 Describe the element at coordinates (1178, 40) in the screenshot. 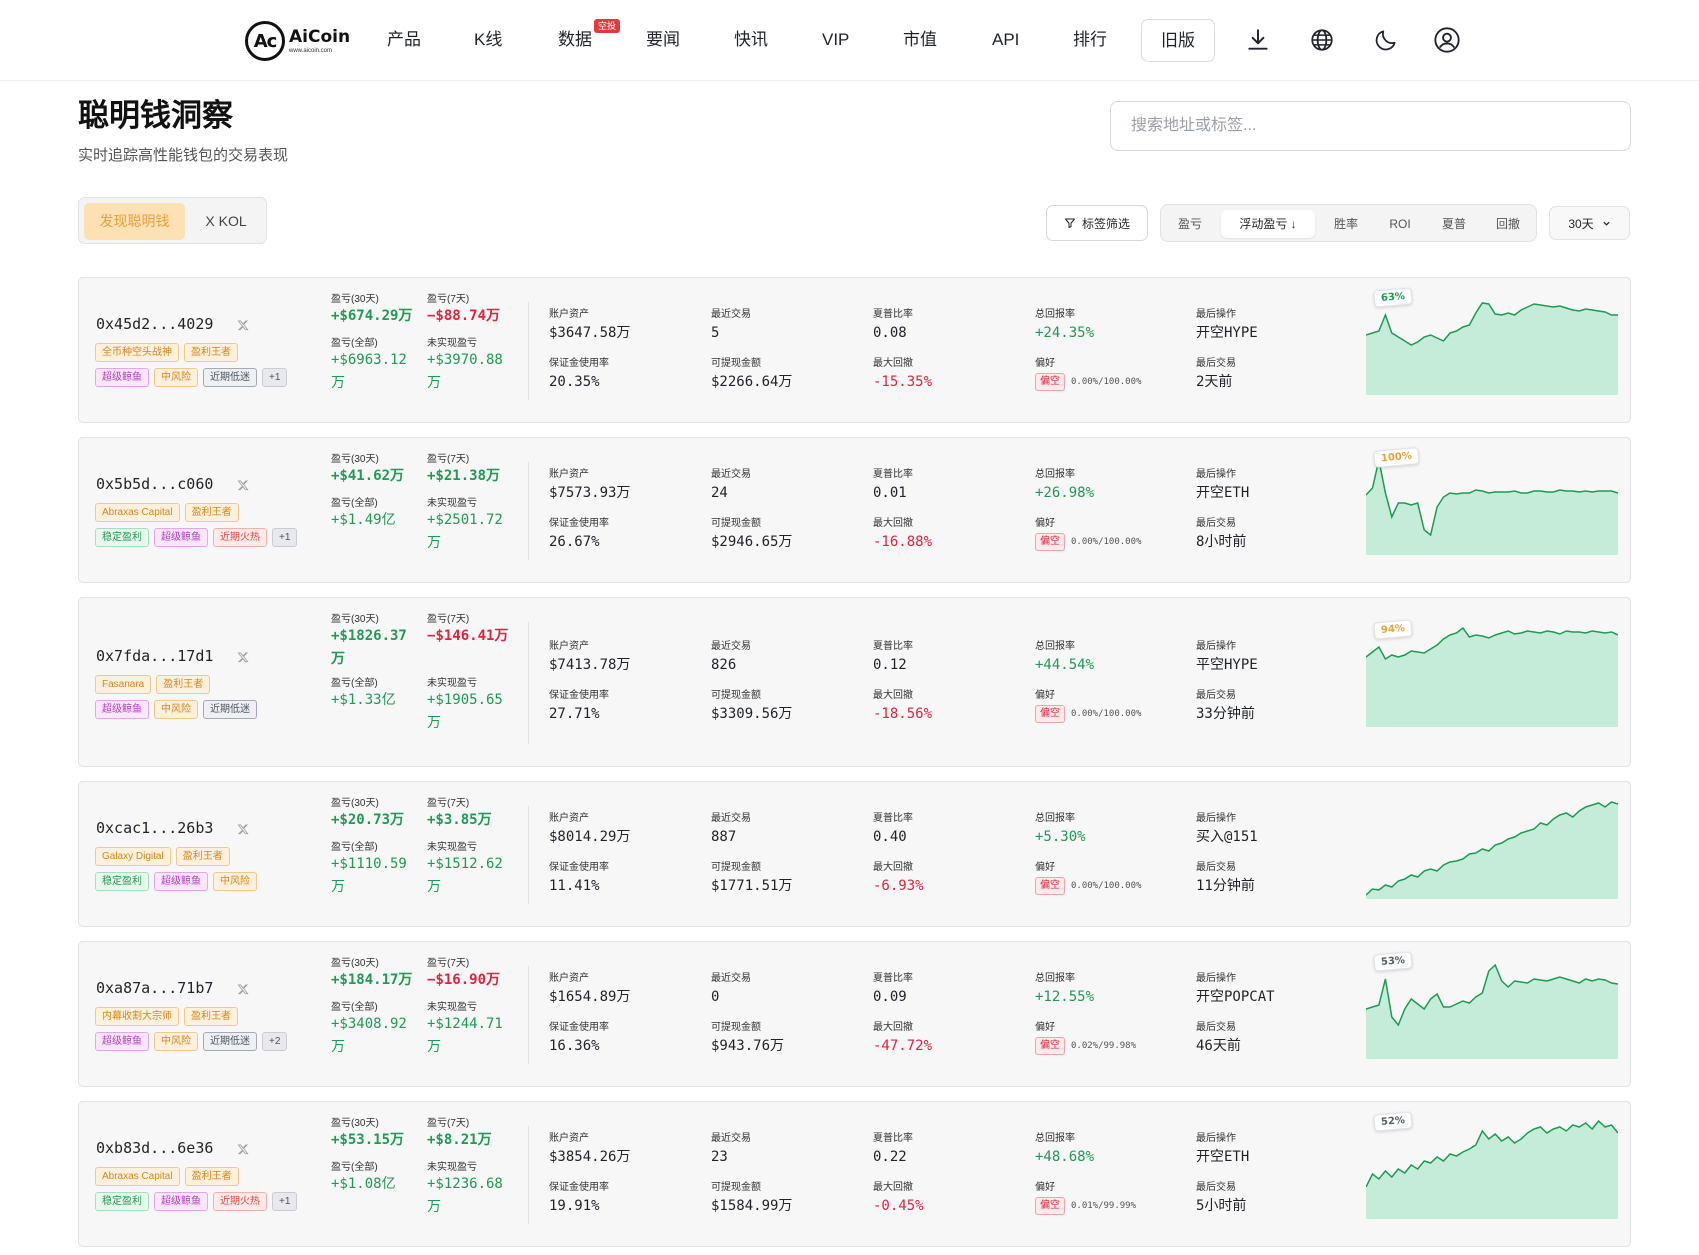

I see `old-version-button: 旧版` at that location.